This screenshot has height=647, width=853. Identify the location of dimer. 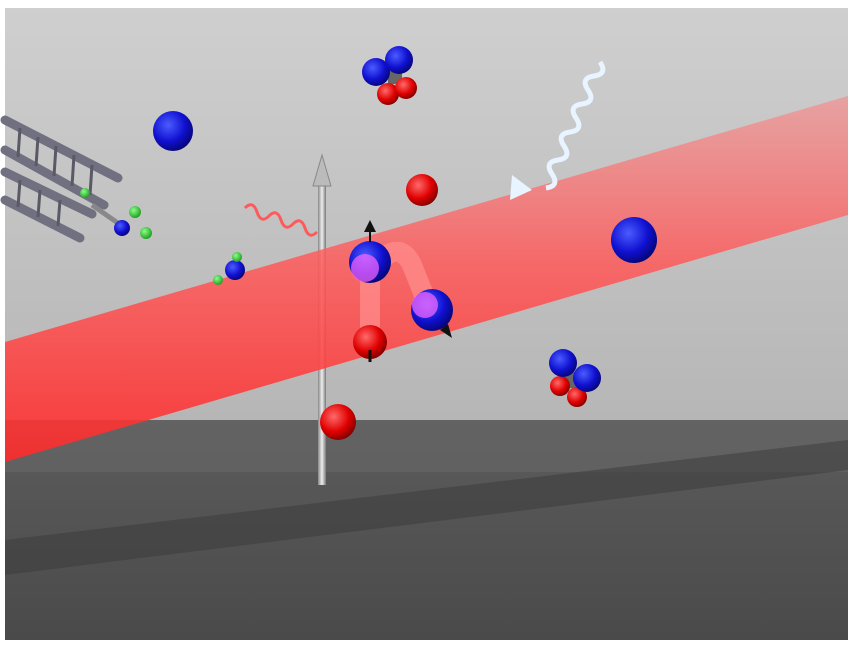
(401, 291).